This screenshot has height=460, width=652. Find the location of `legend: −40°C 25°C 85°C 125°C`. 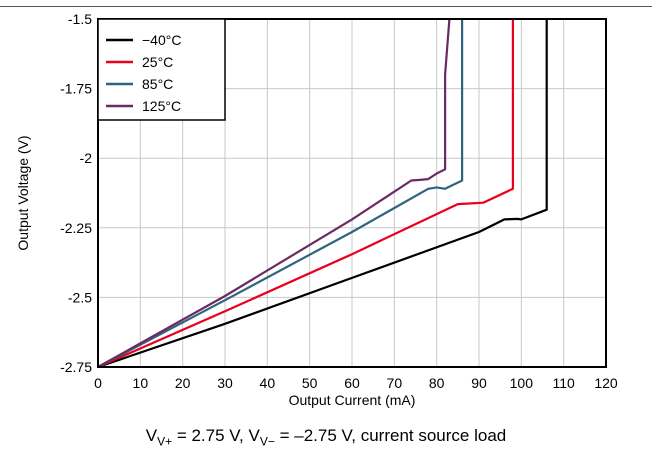

legend: −40°C 25°C 85°C 125°C is located at coordinates (161, 69).